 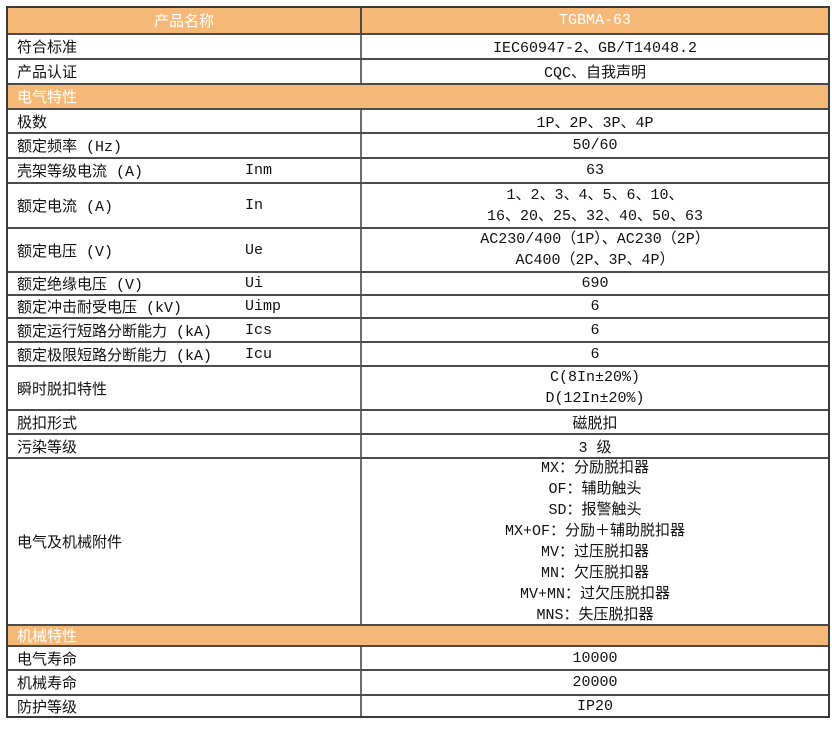 What do you see at coordinates (185, 46) in the screenshot?
I see `row-label: 符合标准` at bounding box center [185, 46].